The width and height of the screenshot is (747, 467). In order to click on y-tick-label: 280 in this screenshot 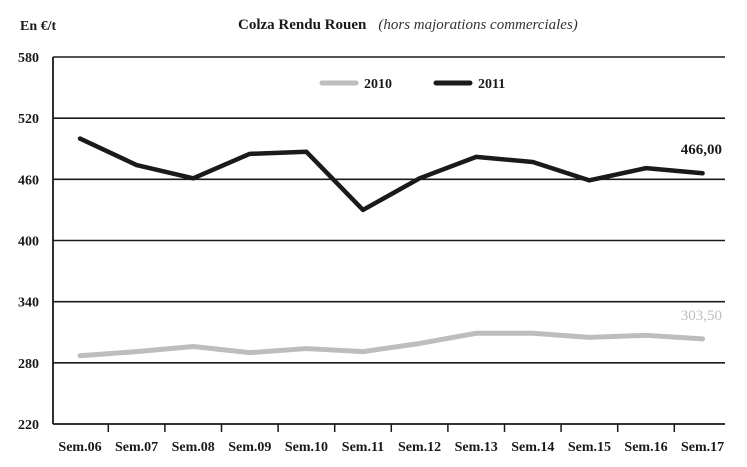, I will do `click(28, 364)`.